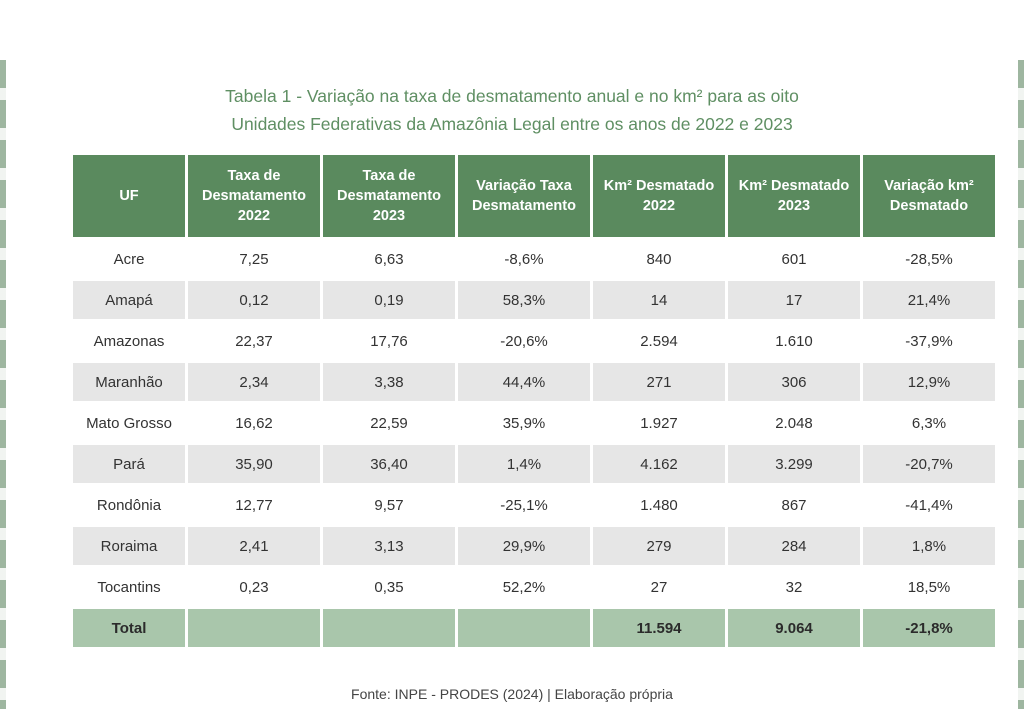  I want to click on table-row: Maranhão 2,34 3,38 44,4% 271 306 12,9%, so click(534, 382).